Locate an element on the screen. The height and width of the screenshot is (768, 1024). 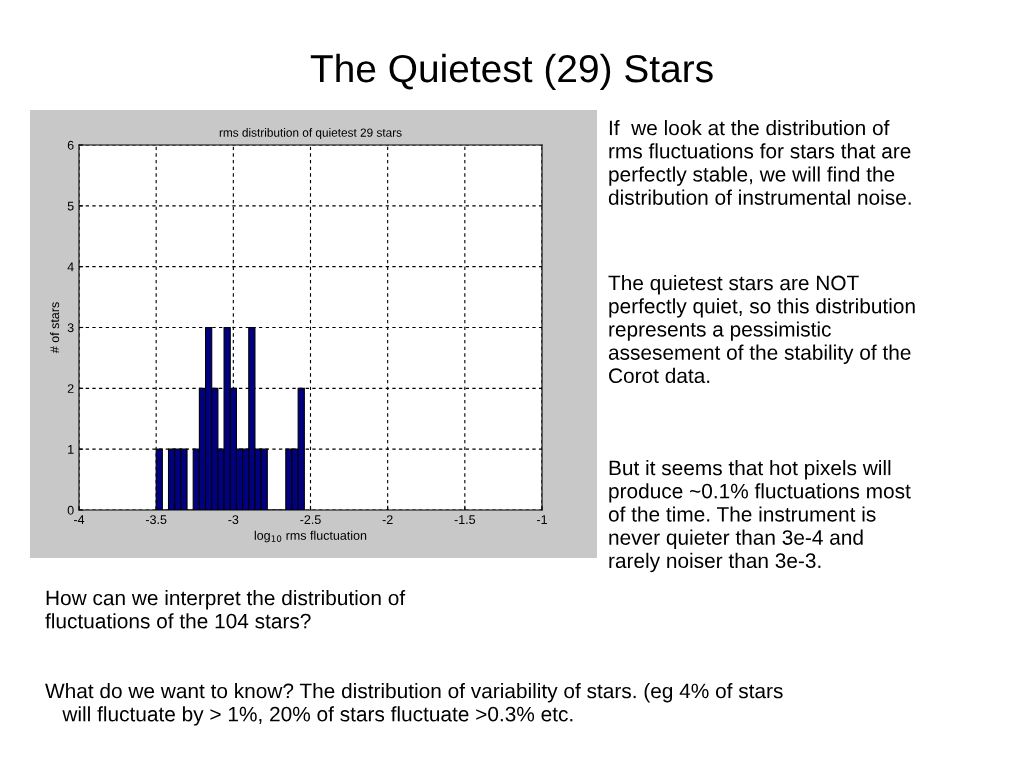
x-tick-label: -2 is located at coordinates (387, 519).